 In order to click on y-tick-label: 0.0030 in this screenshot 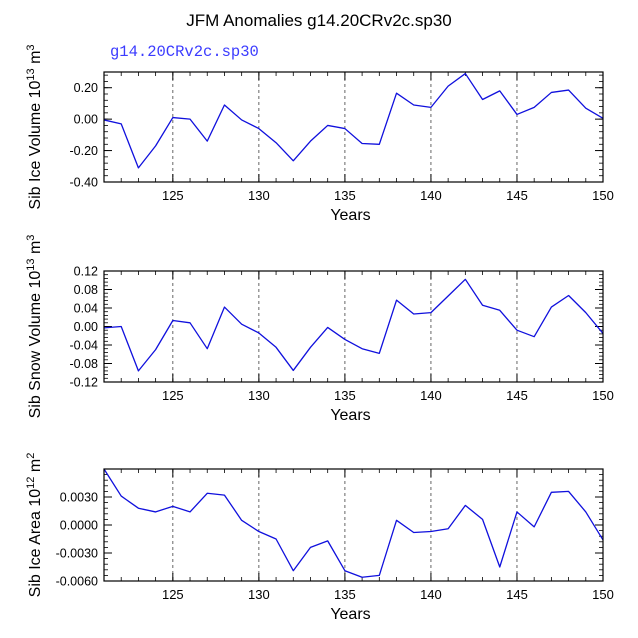, I will do `click(79, 498)`.